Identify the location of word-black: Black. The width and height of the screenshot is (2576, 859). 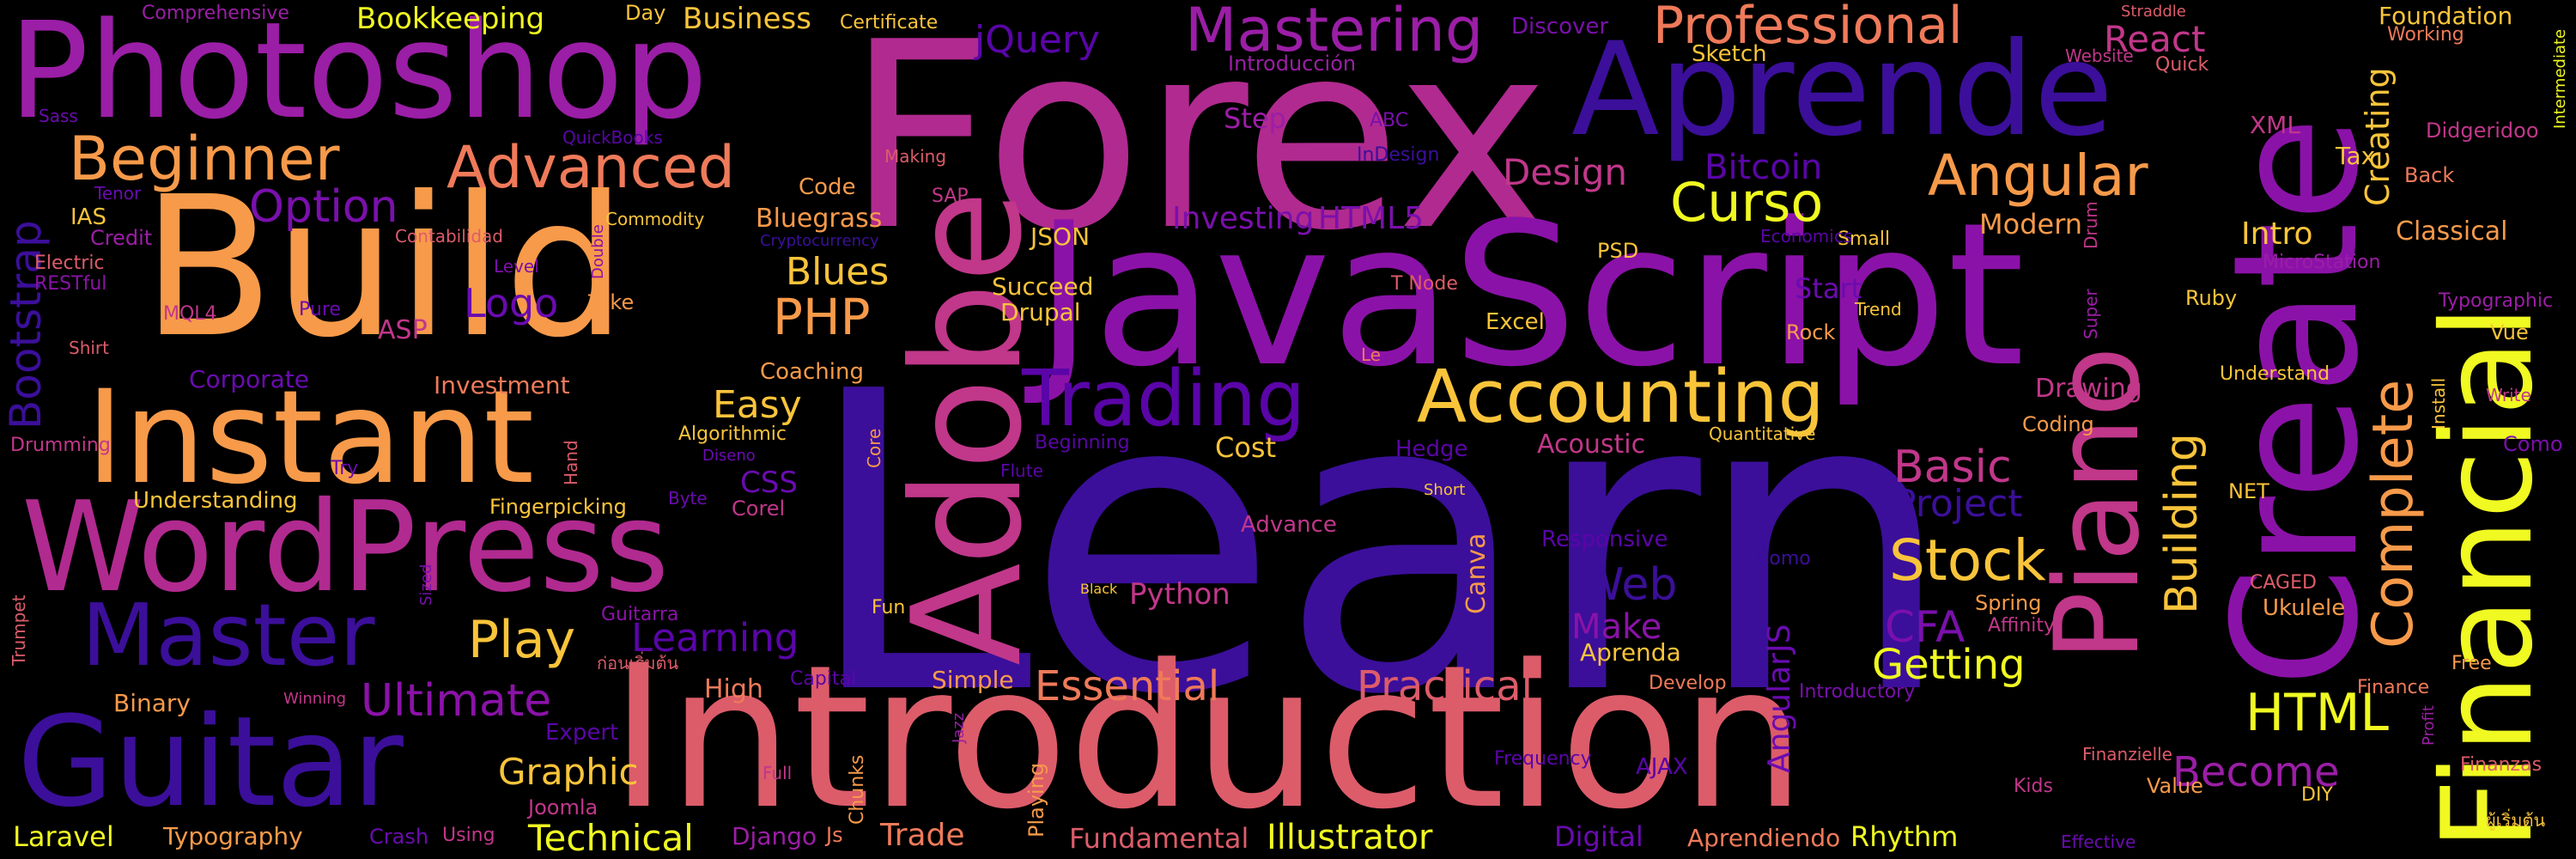
(1099, 589).